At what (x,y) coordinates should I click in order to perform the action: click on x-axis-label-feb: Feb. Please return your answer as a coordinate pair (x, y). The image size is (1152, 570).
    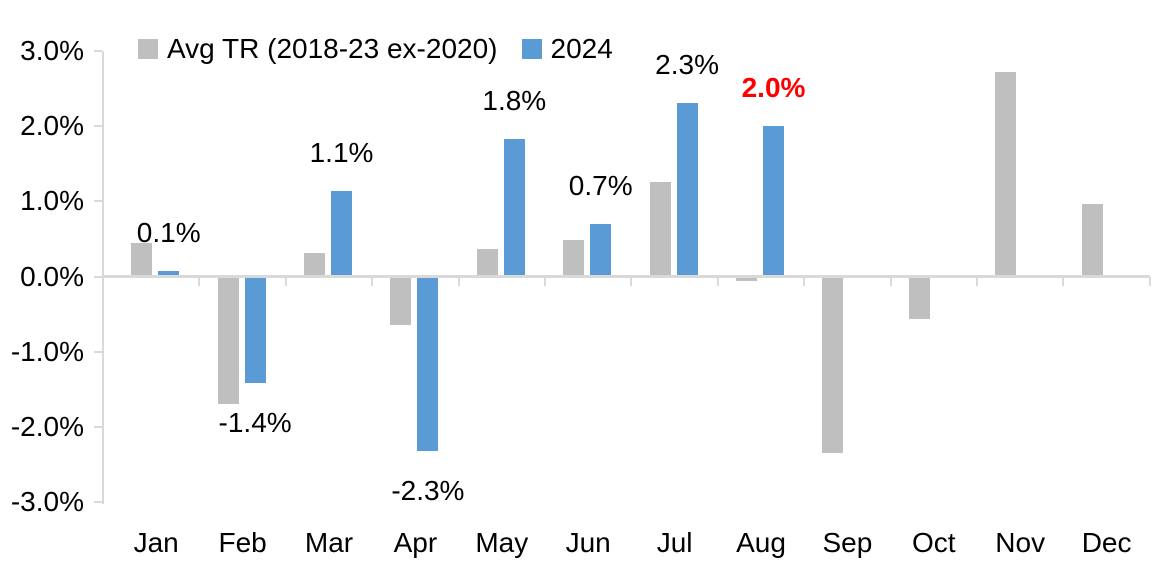
    Looking at the image, I should click on (242, 542).